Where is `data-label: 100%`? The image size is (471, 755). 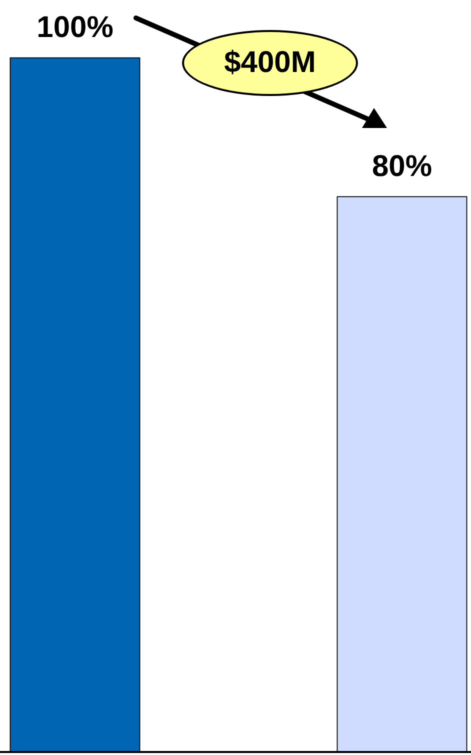 data-label: 100% is located at coordinates (75, 27).